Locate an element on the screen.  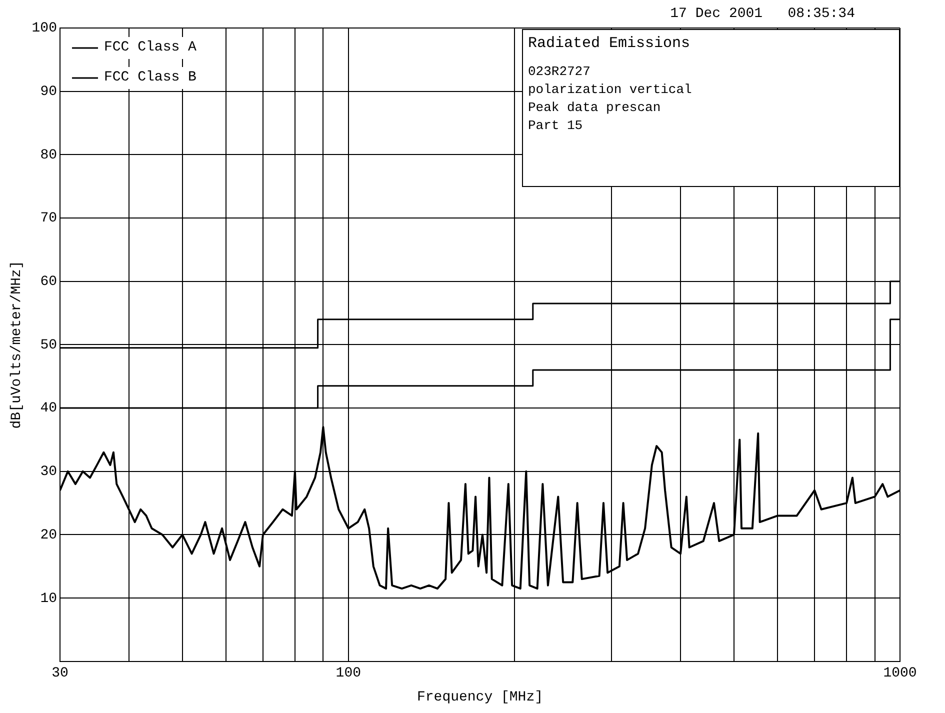
y-tick-label: 50 is located at coordinates (49, 345).